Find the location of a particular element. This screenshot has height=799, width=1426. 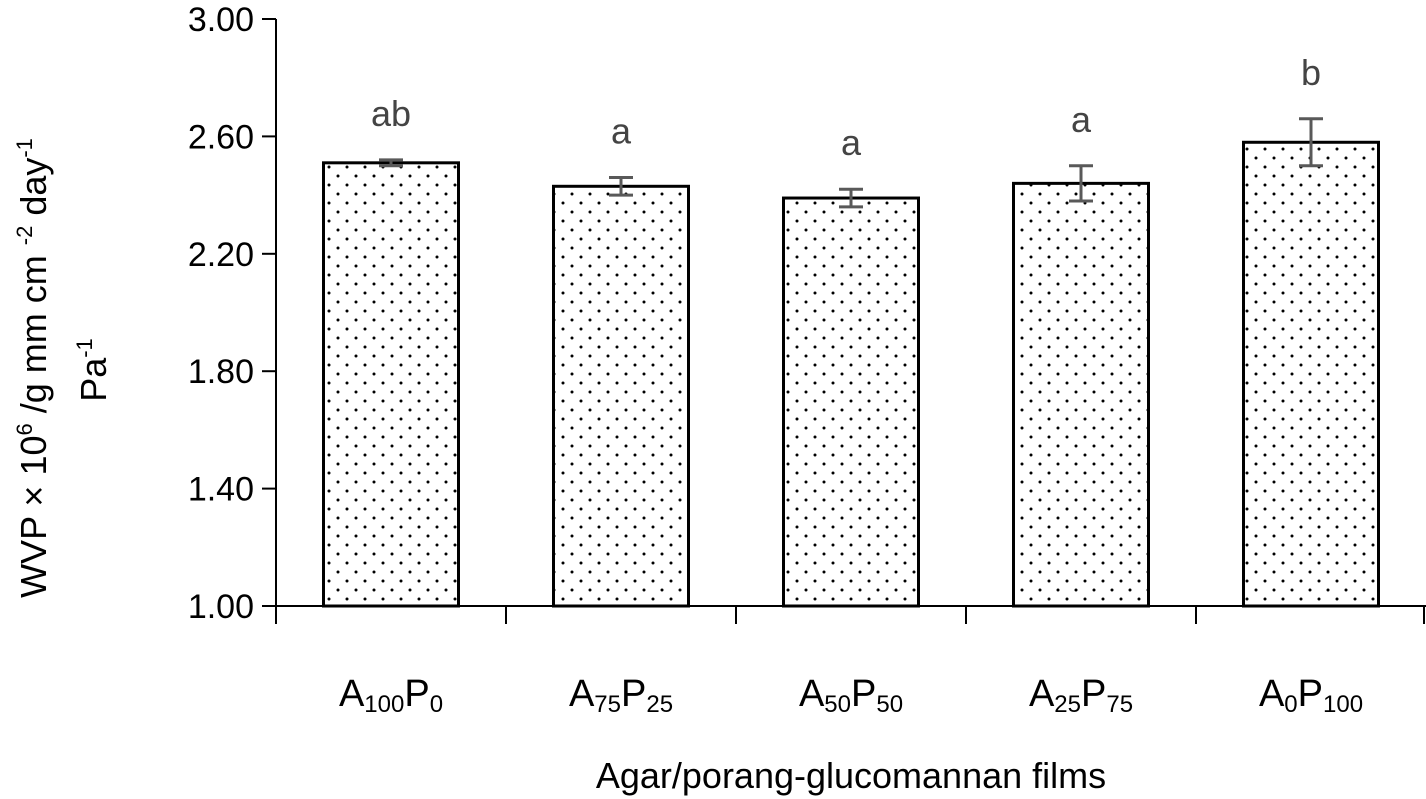

significance-label: ab is located at coordinates (391, 113).